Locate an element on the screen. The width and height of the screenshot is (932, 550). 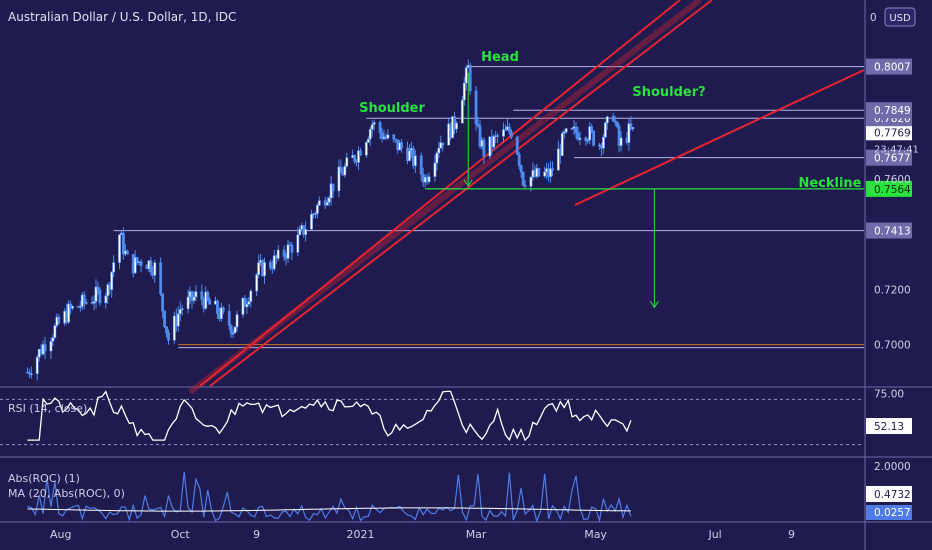
rsi-value-tag: 52.13 is located at coordinates (889, 427).